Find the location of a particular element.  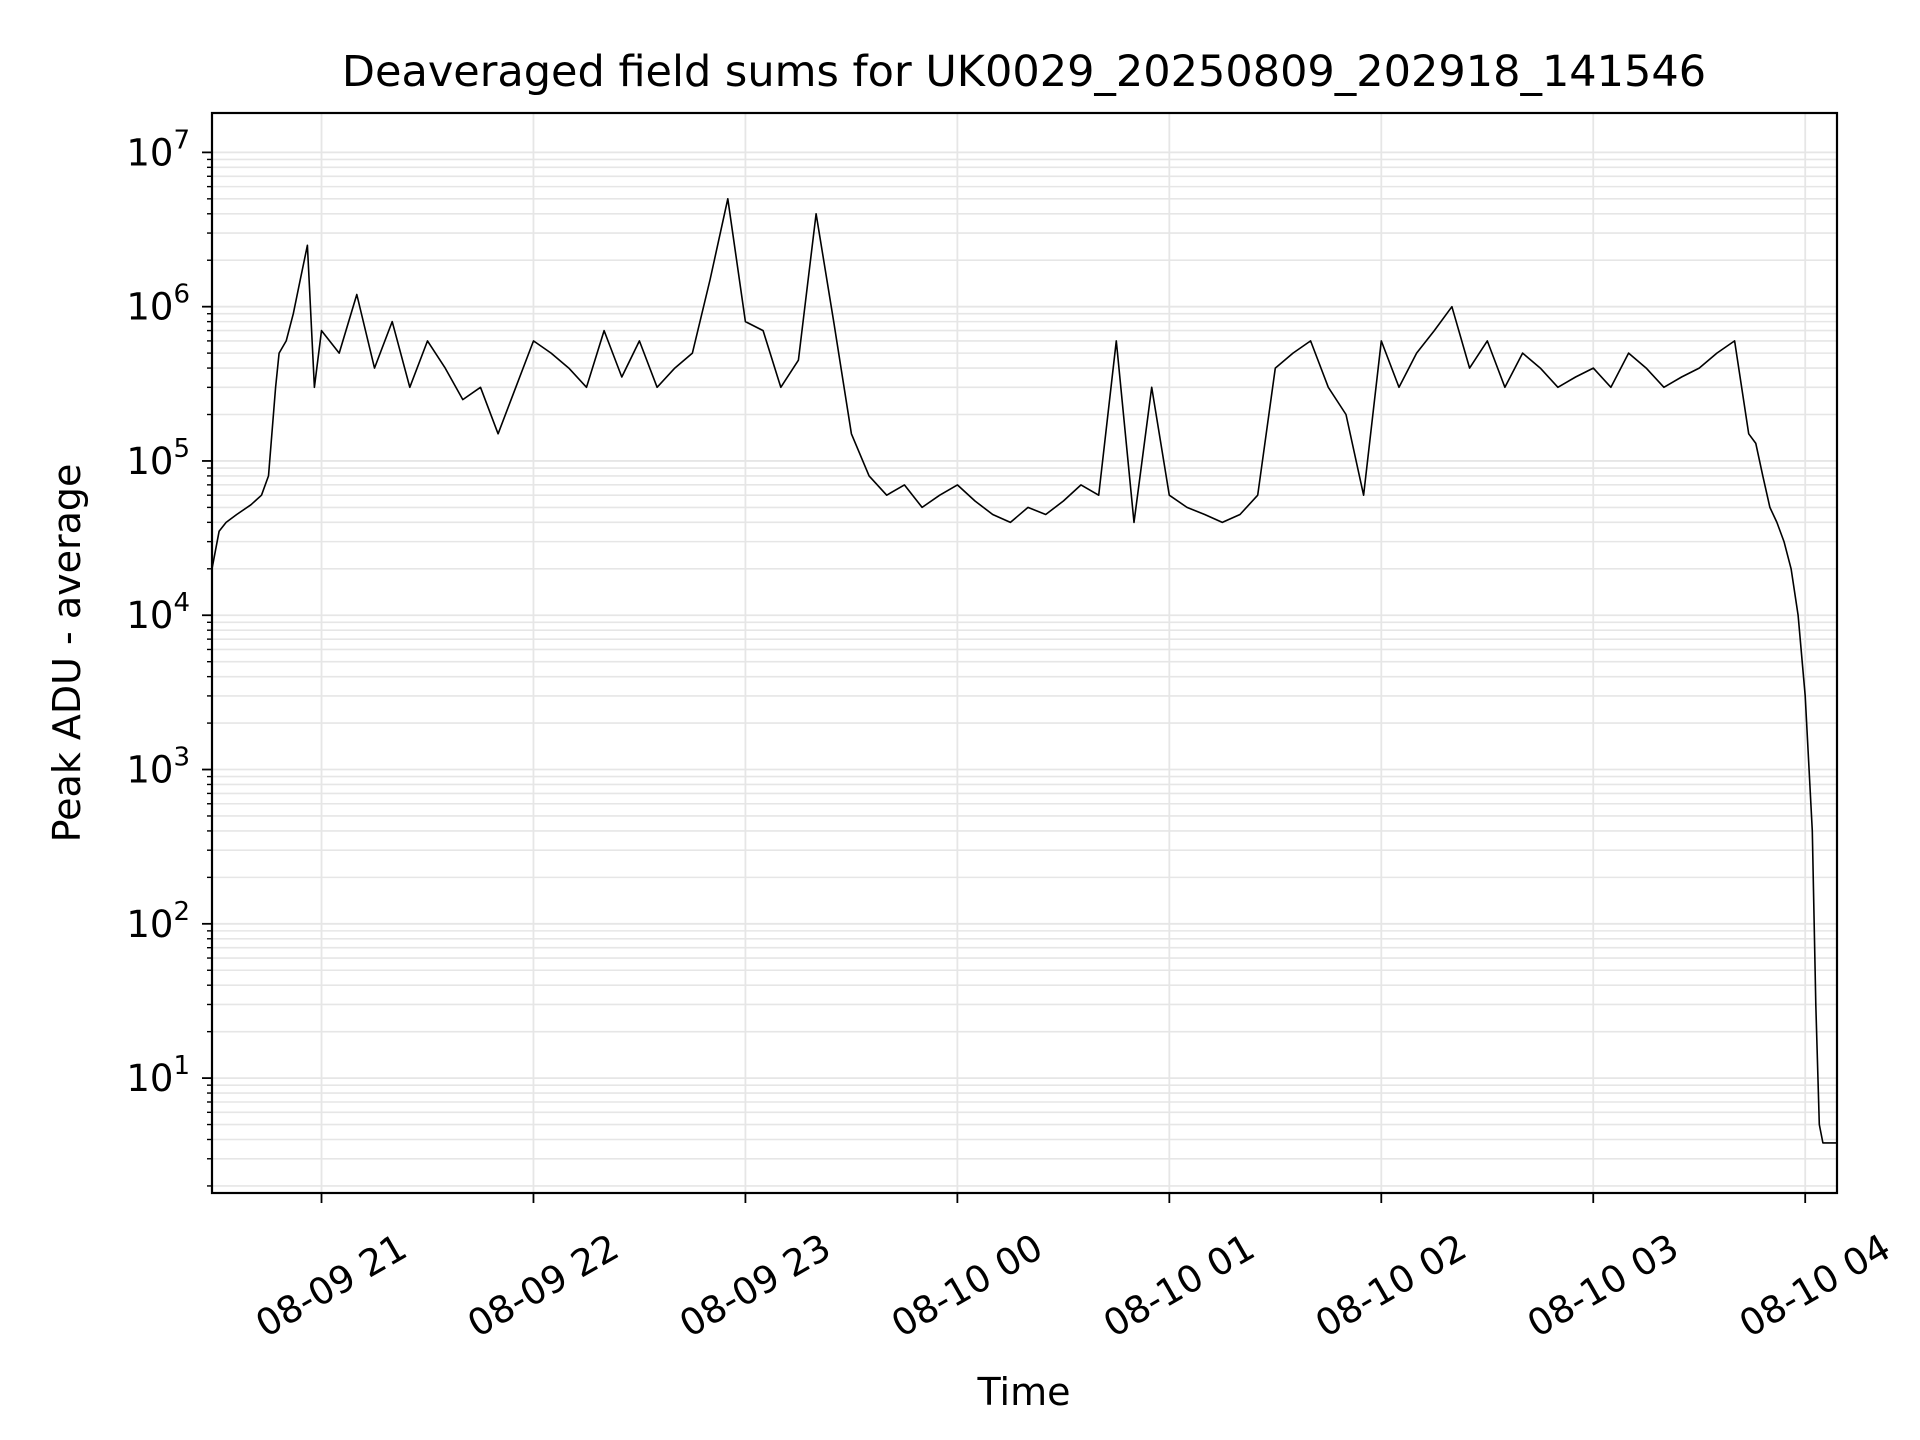

y-tick-label: 10¹ is located at coordinates (158, 1075).